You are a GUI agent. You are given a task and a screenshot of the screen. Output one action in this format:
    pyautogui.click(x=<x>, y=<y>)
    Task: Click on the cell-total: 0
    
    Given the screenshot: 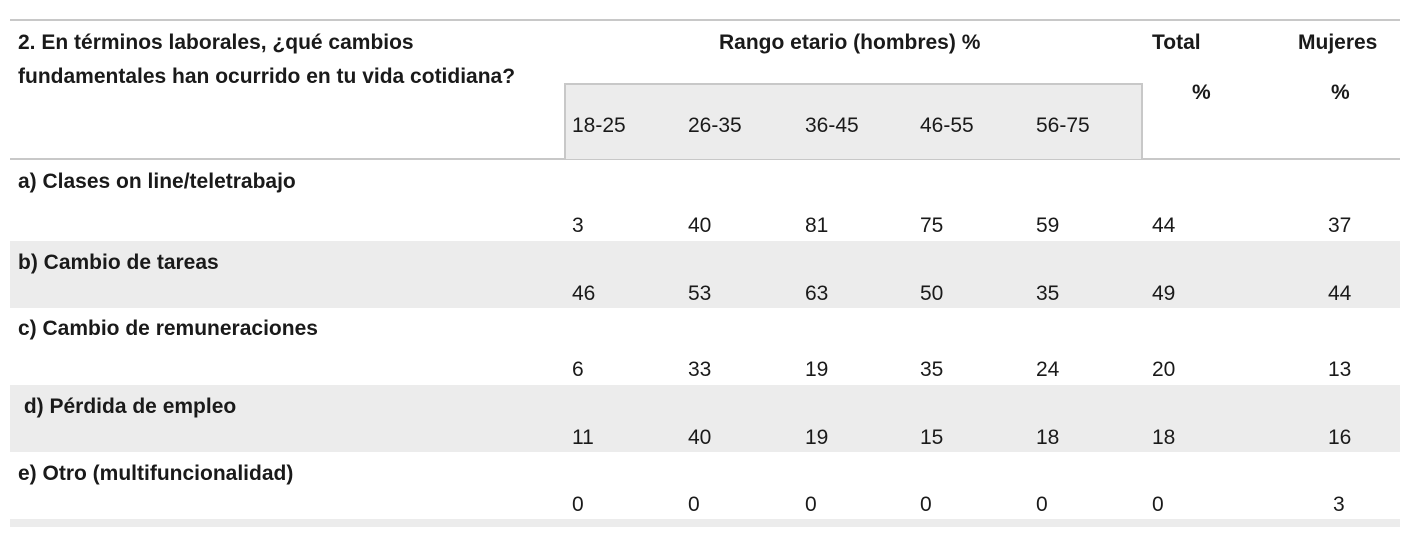 What is the action you would take?
    pyautogui.click(x=1158, y=504)
    